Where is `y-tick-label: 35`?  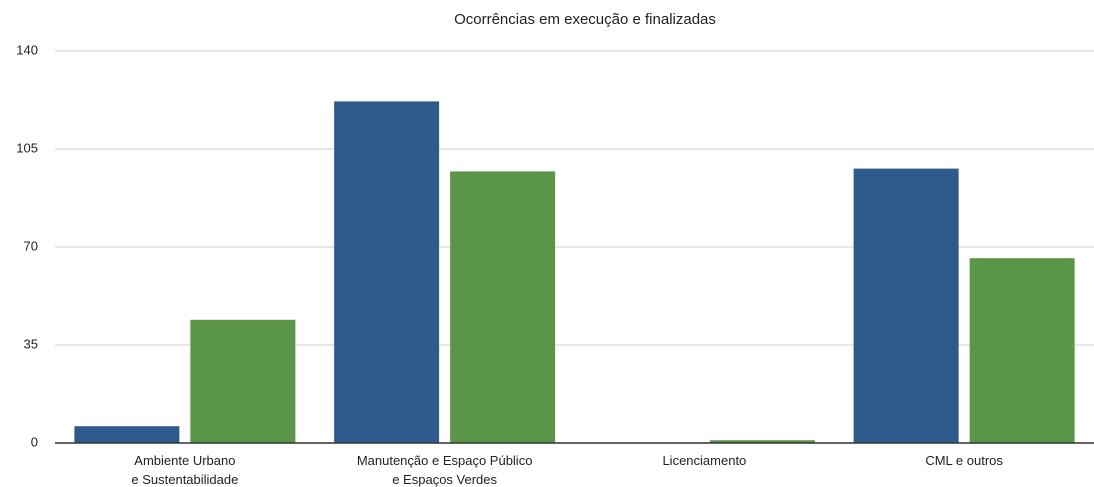
y-tick-label: 35 is located at coordinates (31, 343).